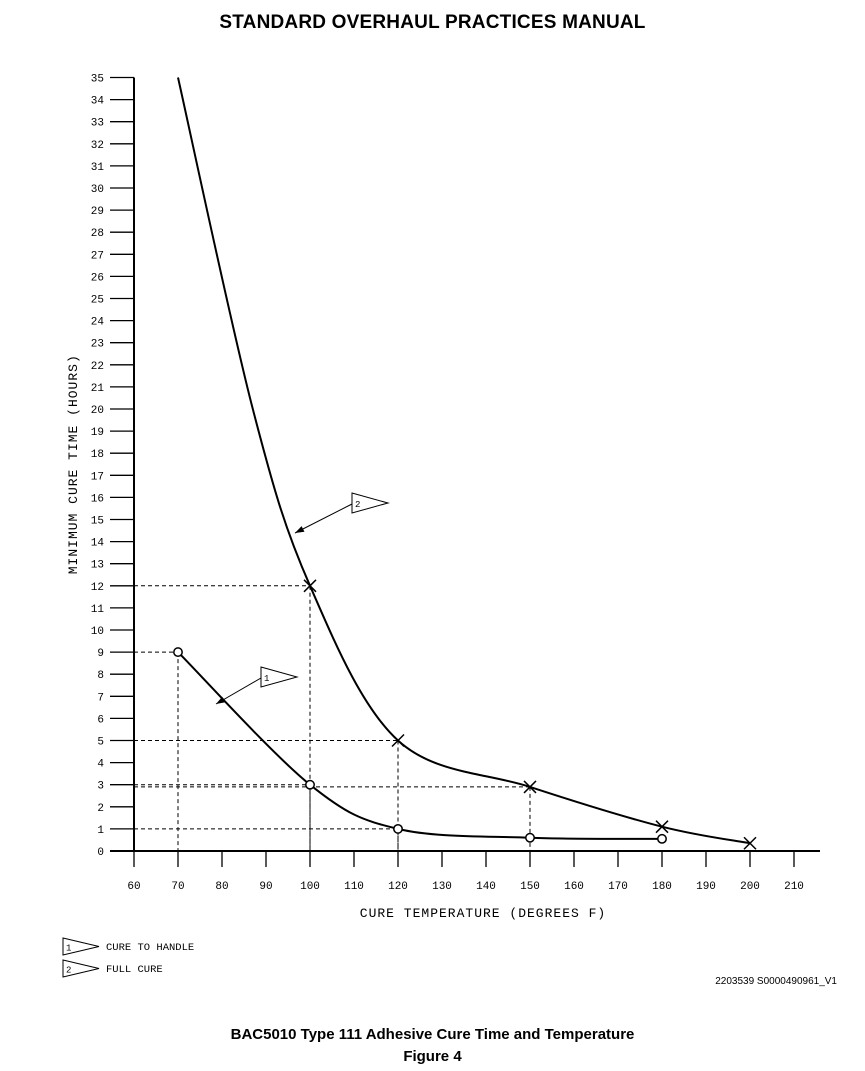 Image resolution: width=865 pixels, height=1071 pixels. Describe the element at coordinates (97, 212) in the screenshot. I see `y-tick-label: 29` at that location.